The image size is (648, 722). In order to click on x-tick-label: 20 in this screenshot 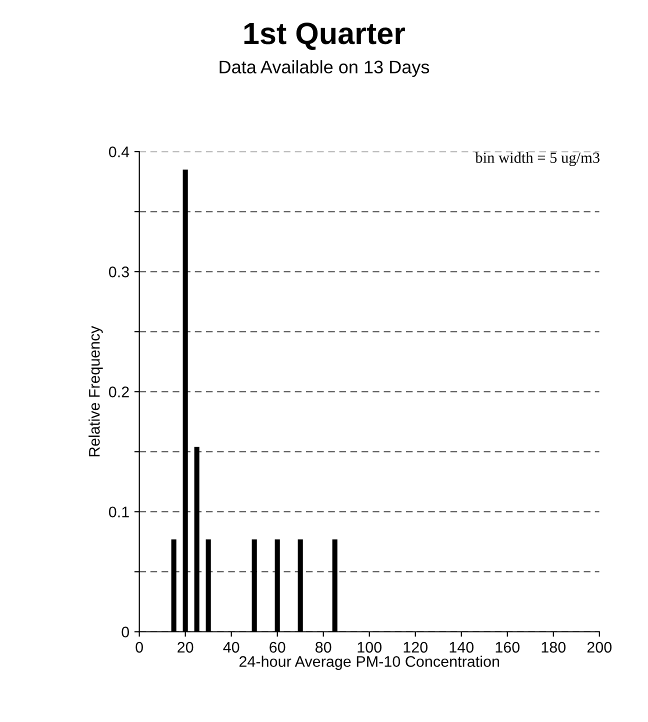, I will do `click(186, 647)`.